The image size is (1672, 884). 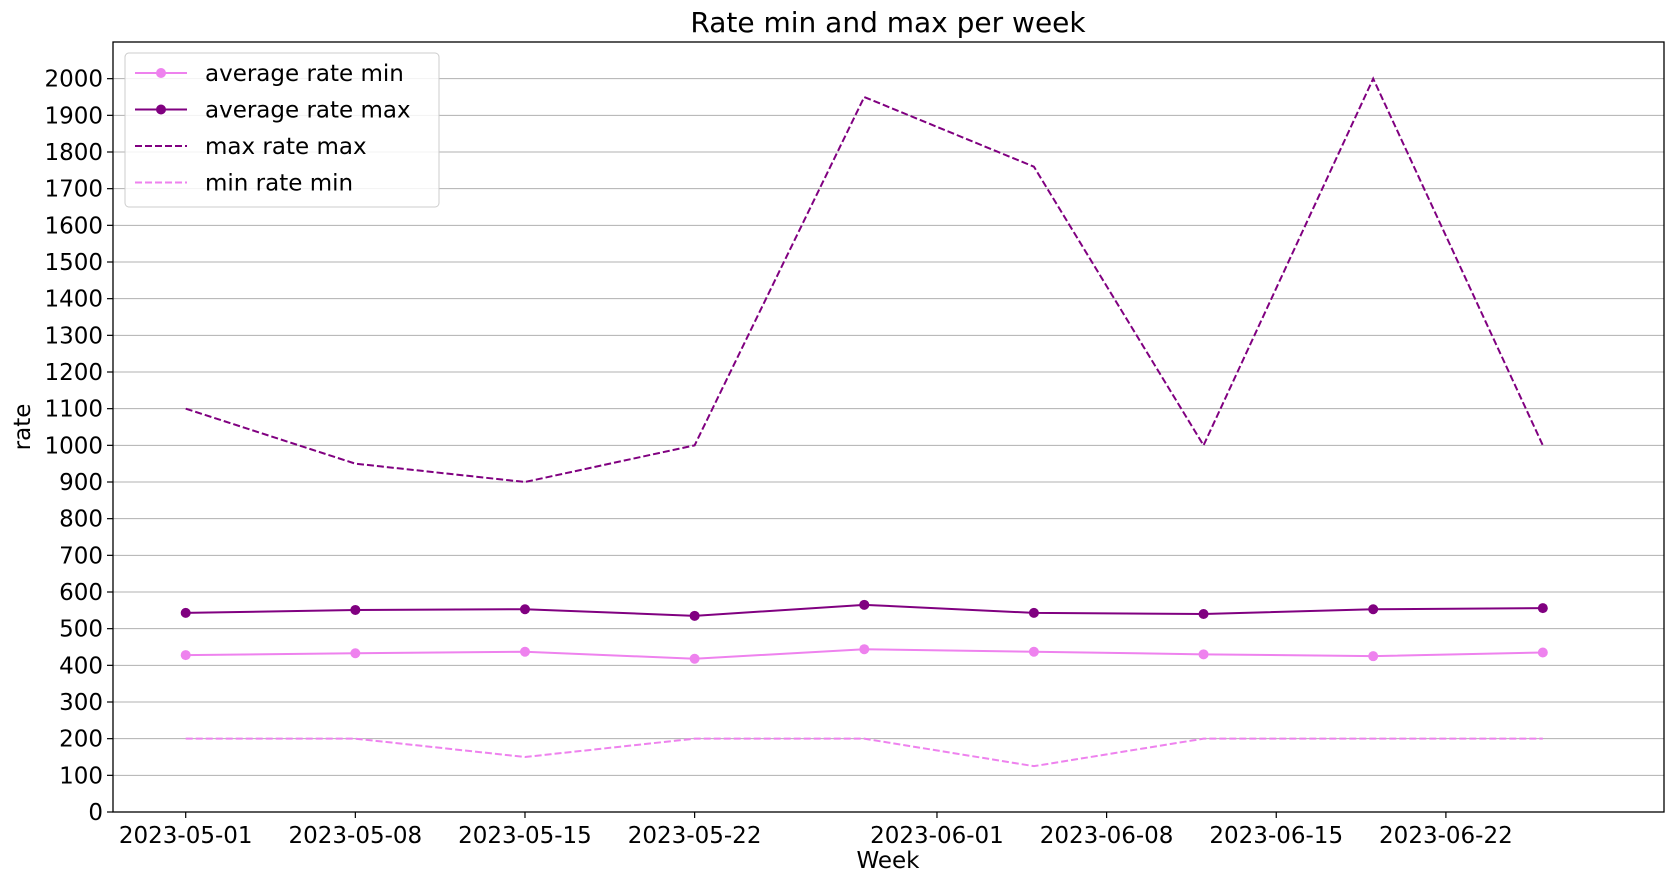 What do you see at coordinates (81, 520) in the screenshot?
I see `y-tick-label: 800` at bounding box center [81, 520].